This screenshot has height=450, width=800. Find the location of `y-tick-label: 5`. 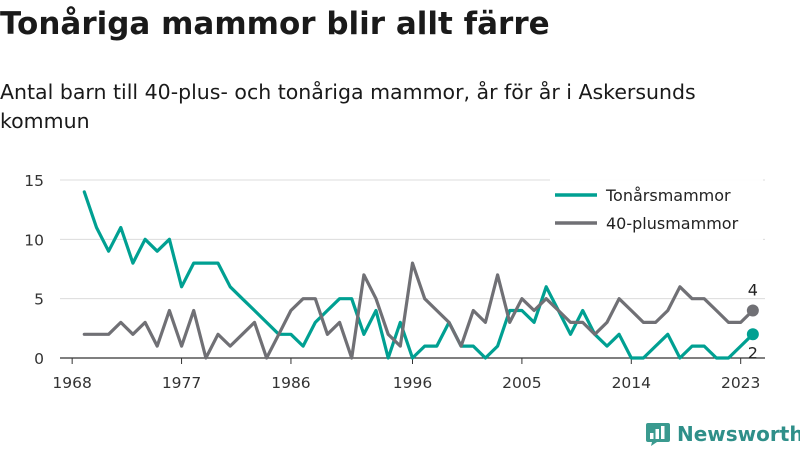

y-tick-label: 5 is located at coordinates (39, 300).